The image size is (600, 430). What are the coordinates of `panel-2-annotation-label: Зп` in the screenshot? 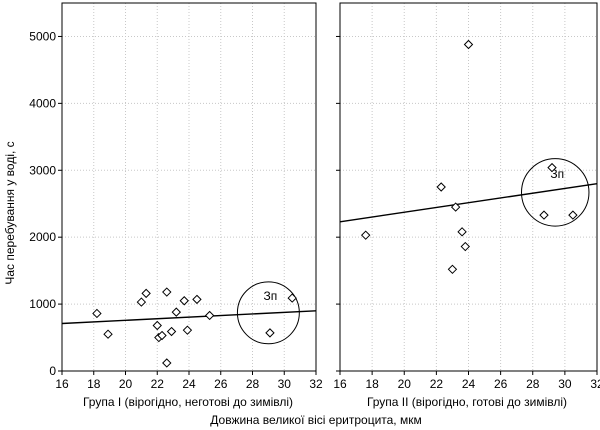 It's located at (557, 174).